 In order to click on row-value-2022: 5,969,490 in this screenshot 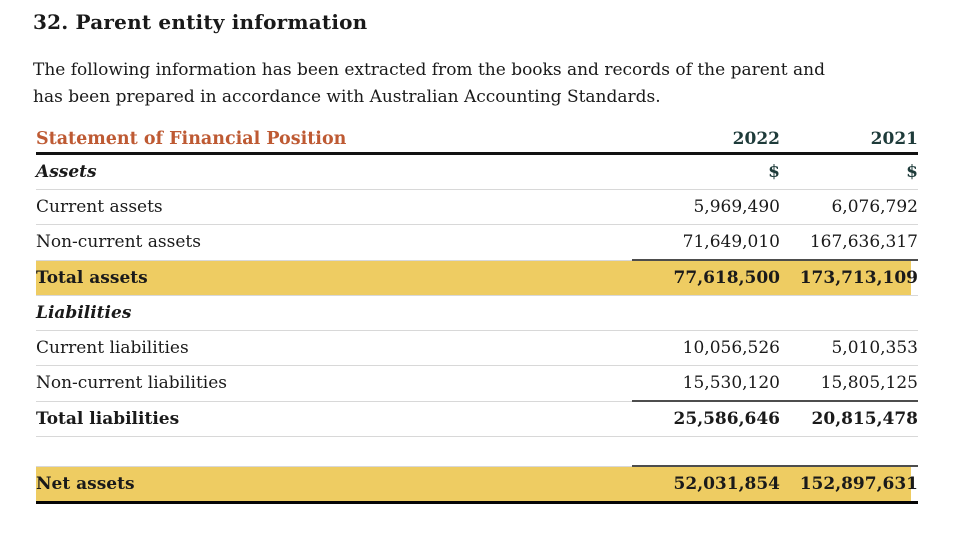, I will do `click(706, 207)`.